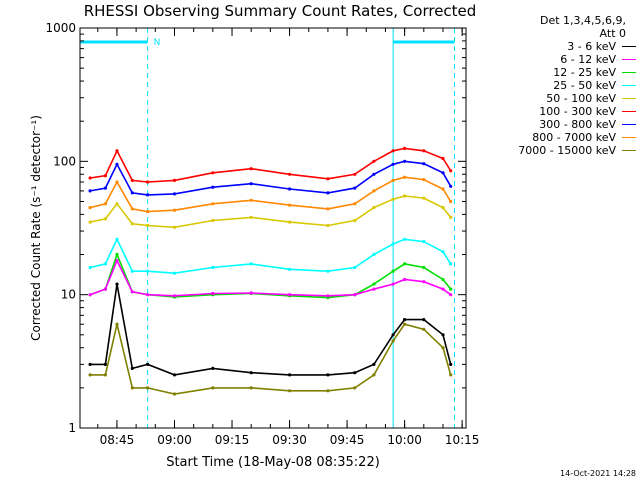 The width and height of the screenshot is (640, 480). Describe the element at coordinates (289, 440) in the screenshot. I see `x-tick-label: 09:30` at that location.